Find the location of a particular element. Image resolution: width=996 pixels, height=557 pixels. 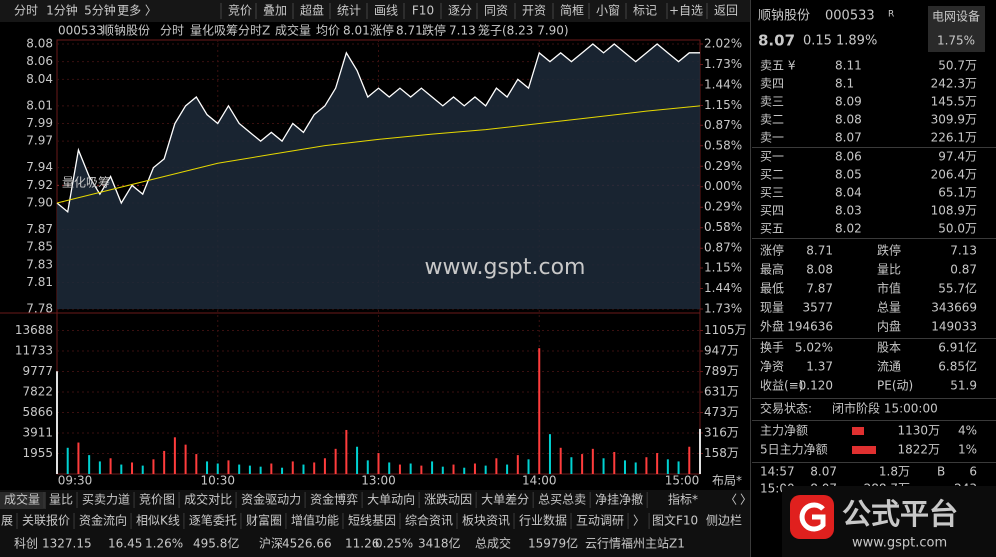

toolbar-button: 竞价 is located at coordinates (240, 11).